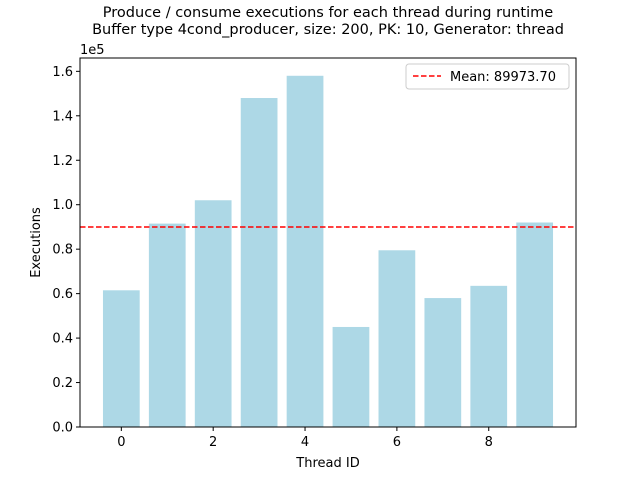 The height and width of the screenshot is (480, 640). Describe the element at coordinates (62, 428) in the screenshot. I see `y-tick-label: 0.0` at that location.